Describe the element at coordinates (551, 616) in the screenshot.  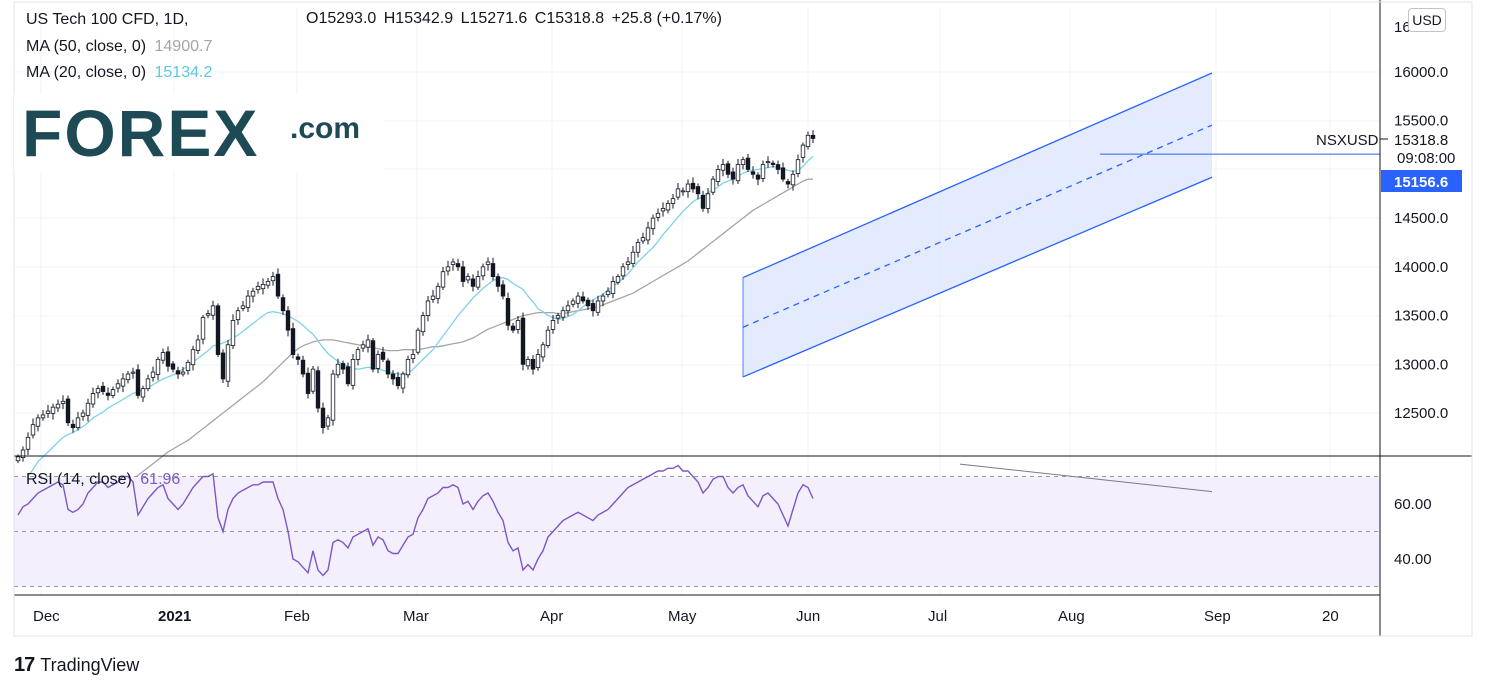
I see `time-tick-label: Apr` at that location.